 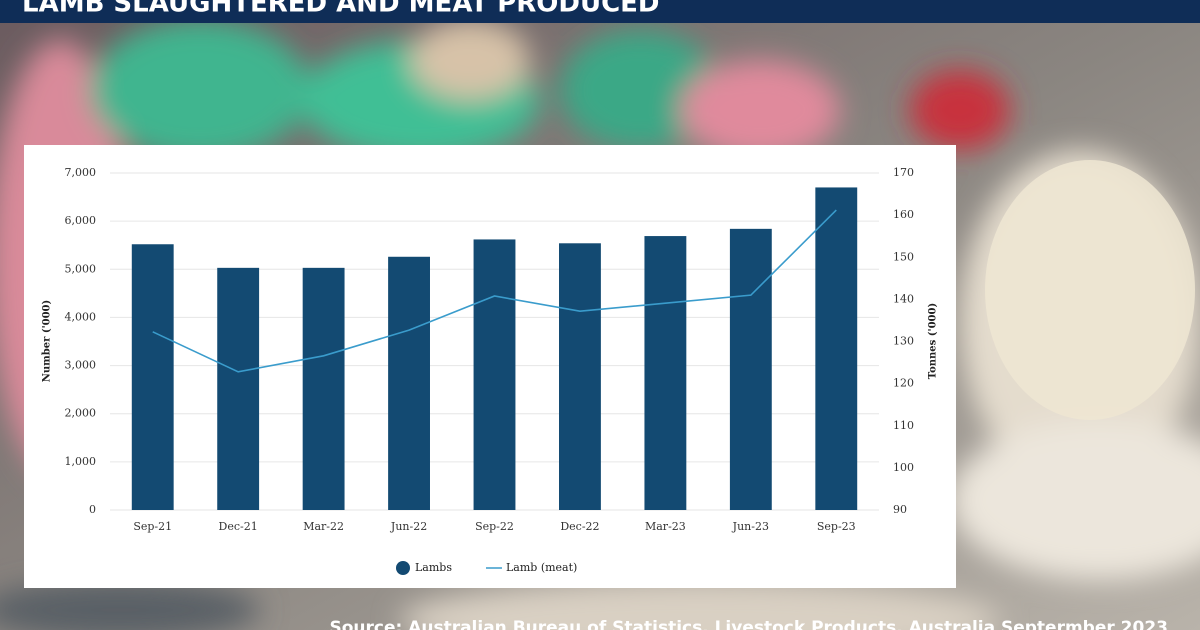 I want to click on y2-axis-title: Tonnes ('000), so click(x=933, y=341).